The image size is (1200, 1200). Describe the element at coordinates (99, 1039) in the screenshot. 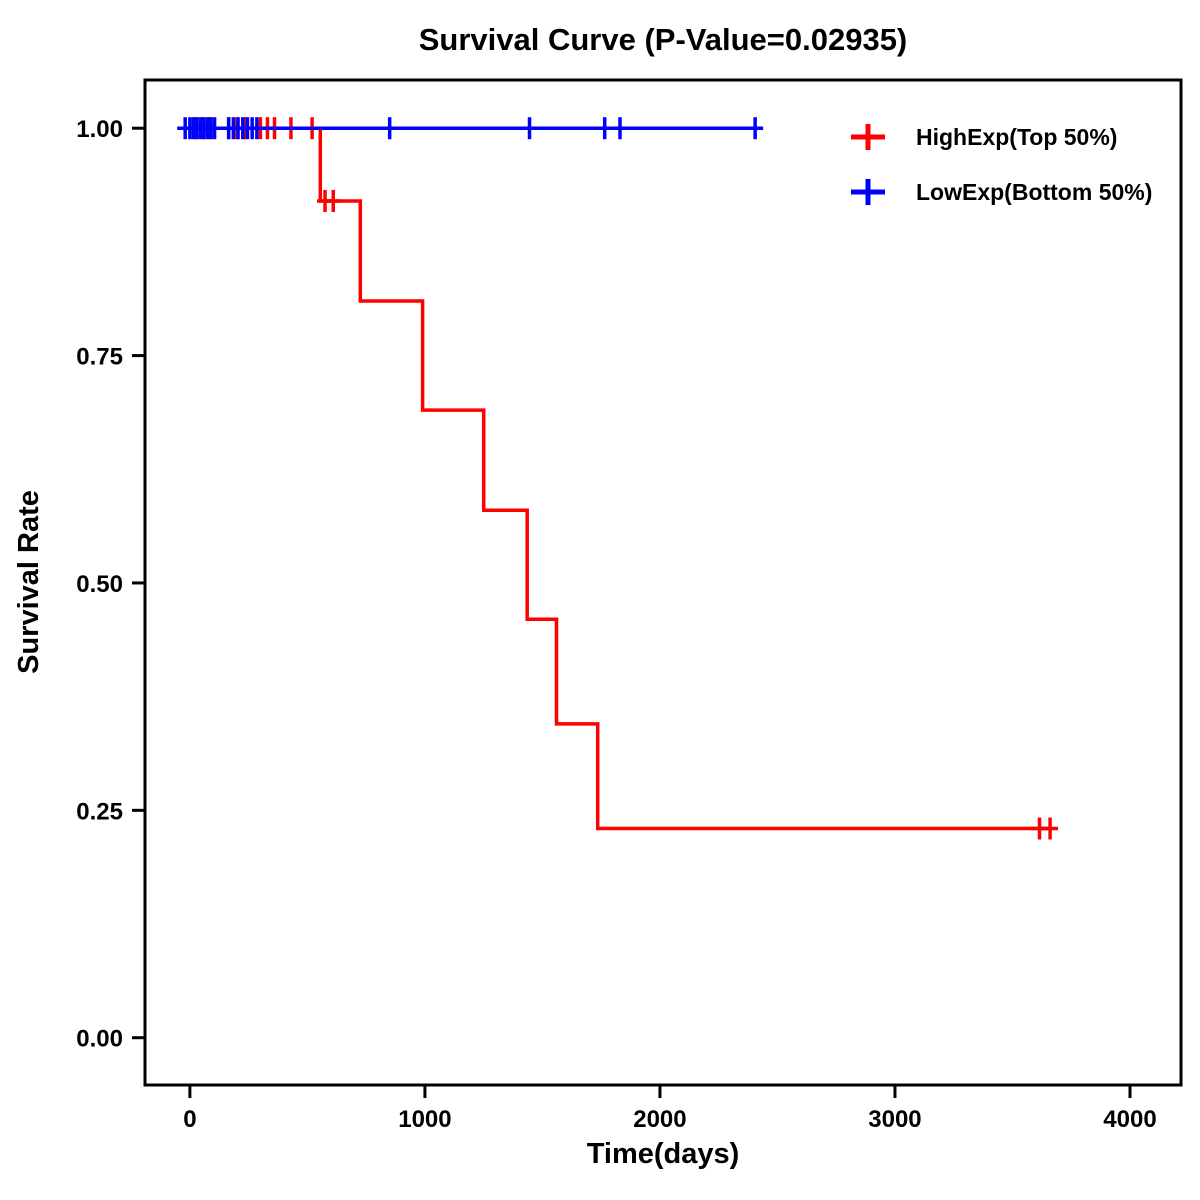

I see `y-tick-label: 0.00` at that location.